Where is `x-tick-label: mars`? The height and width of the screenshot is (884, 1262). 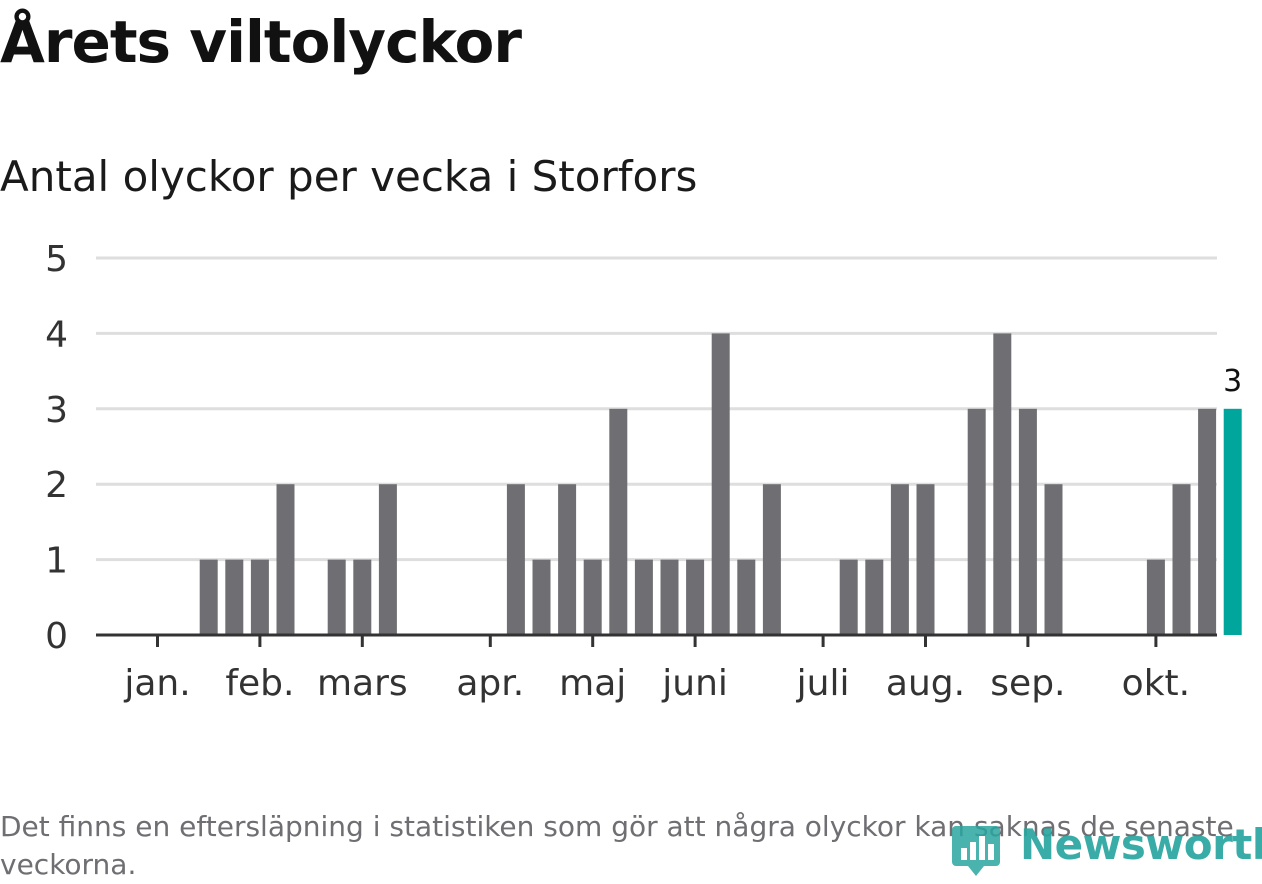 x-tick-label: mars is located at coordinates (362, 683).